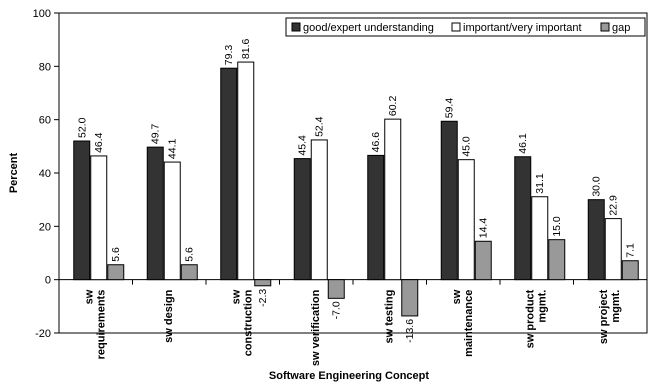 This screenshot has height=384, width=652. Describe the element at coordinates (540, 183) in the screenshot. I see `data-label: 31.1` at that location.